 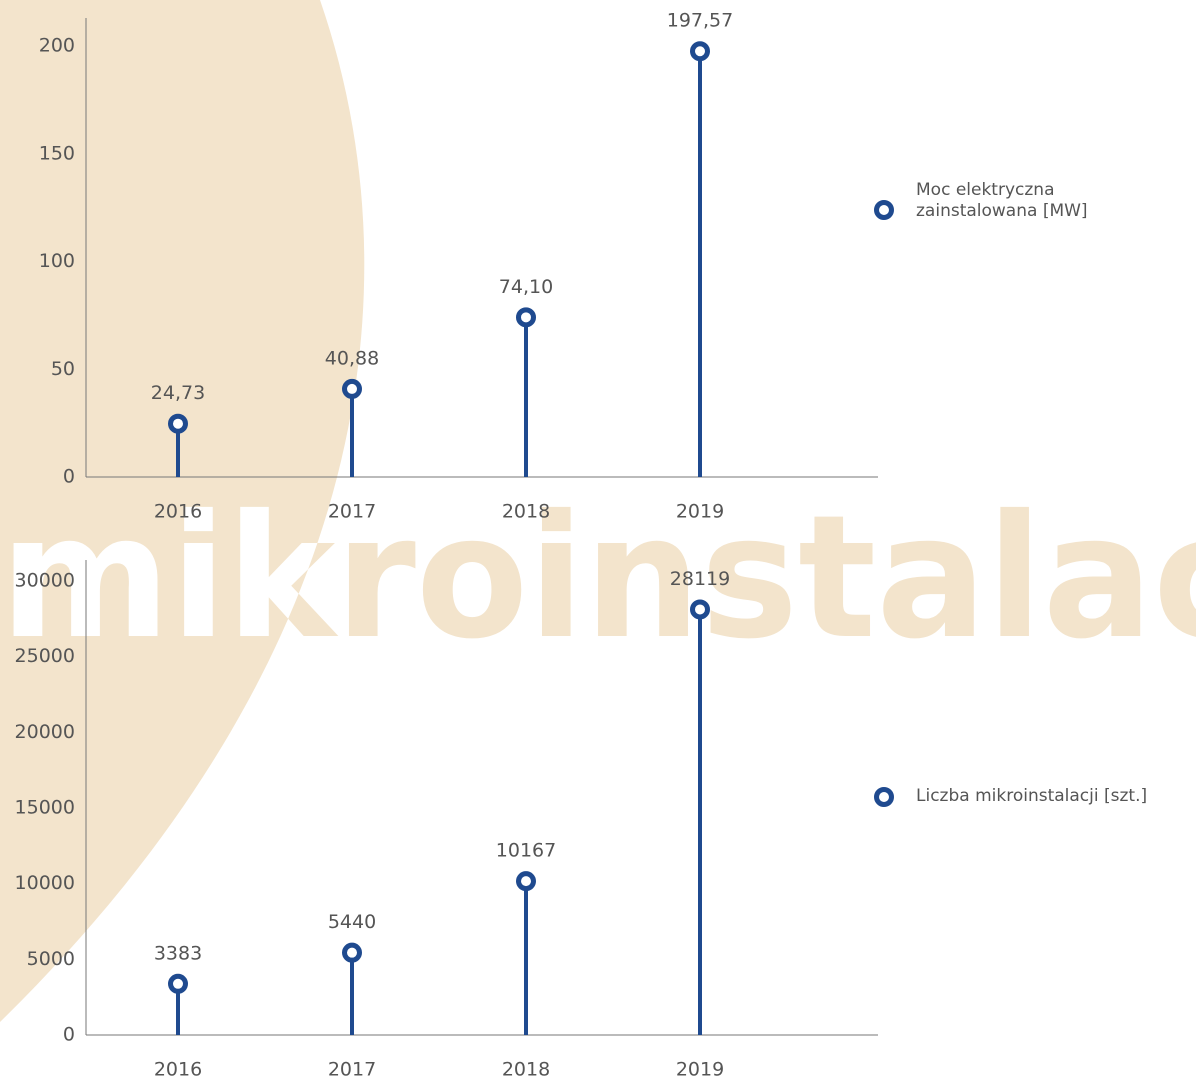 What do you see at coordinates (45, 732) in the screenshot?
I see `y-tick-label: 20000` at bounding box center [45, 732].